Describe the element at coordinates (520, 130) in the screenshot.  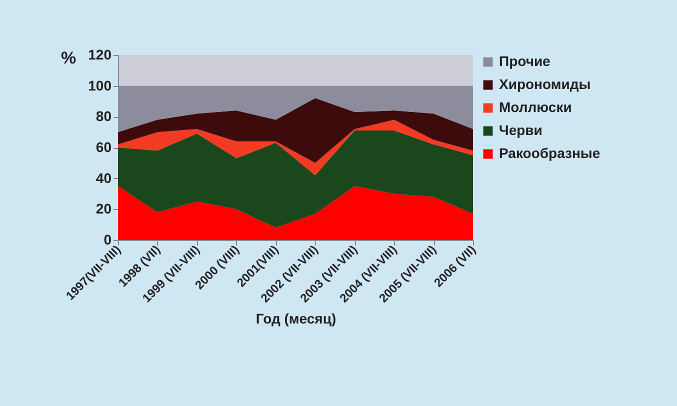
I see `legend-label: Черви` at that location.